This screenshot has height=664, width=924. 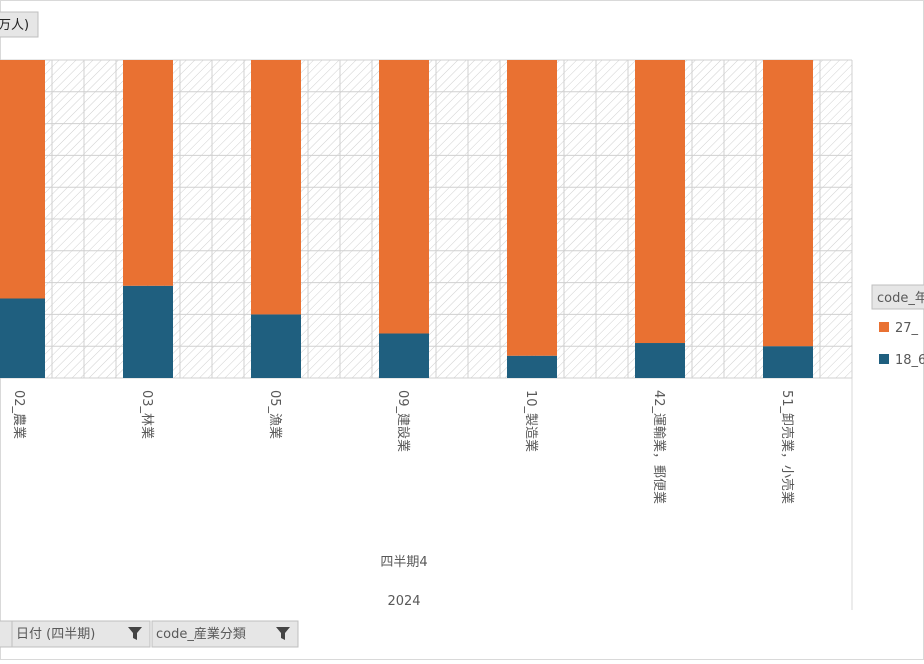 I want to click on field-button-label: 万人), so click(x=14, y=25).